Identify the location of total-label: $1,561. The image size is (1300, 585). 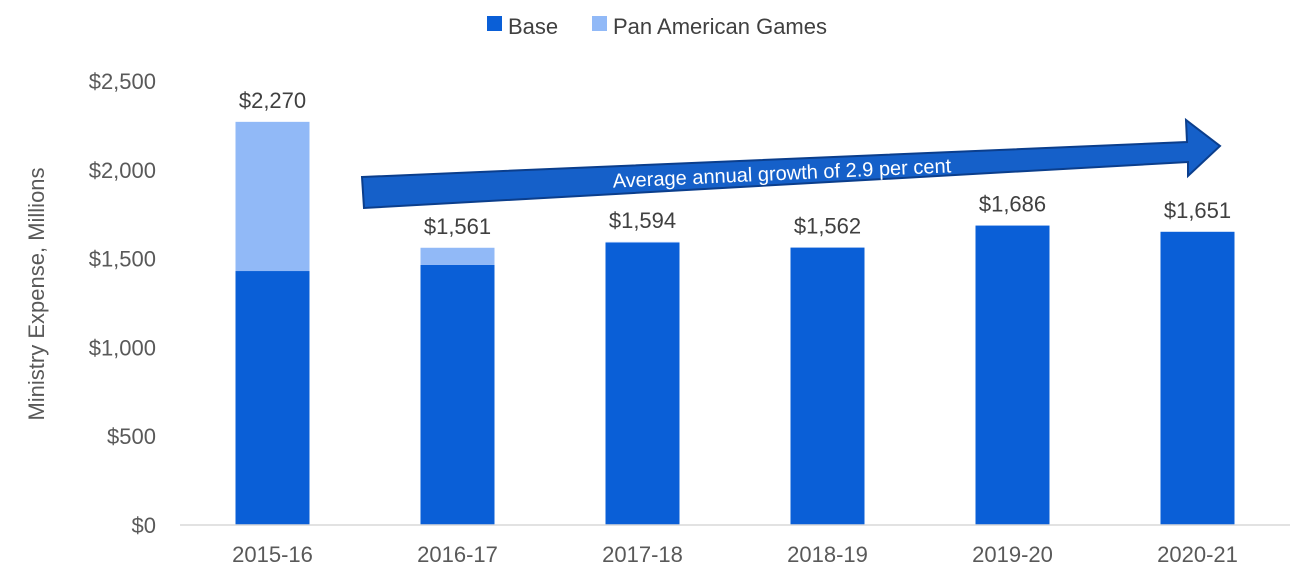
(457, 226).